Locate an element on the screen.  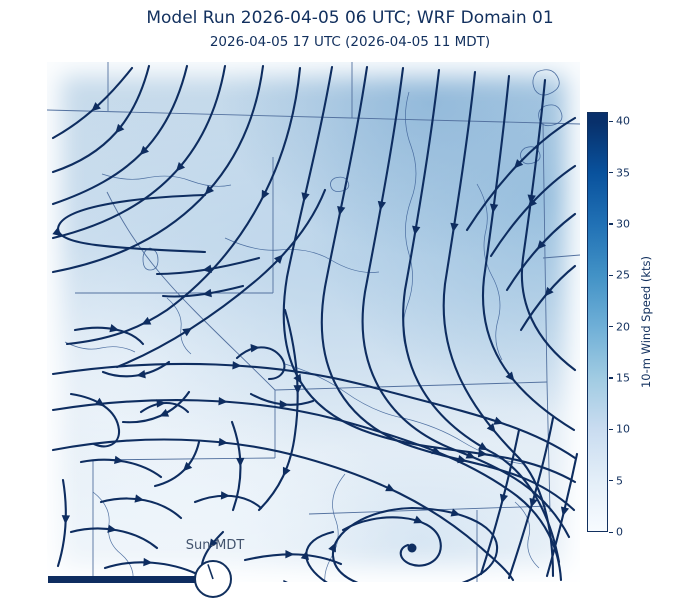
colorbar-label: 10-m Wind Speed (kts) is located at coordinates (646, 322).